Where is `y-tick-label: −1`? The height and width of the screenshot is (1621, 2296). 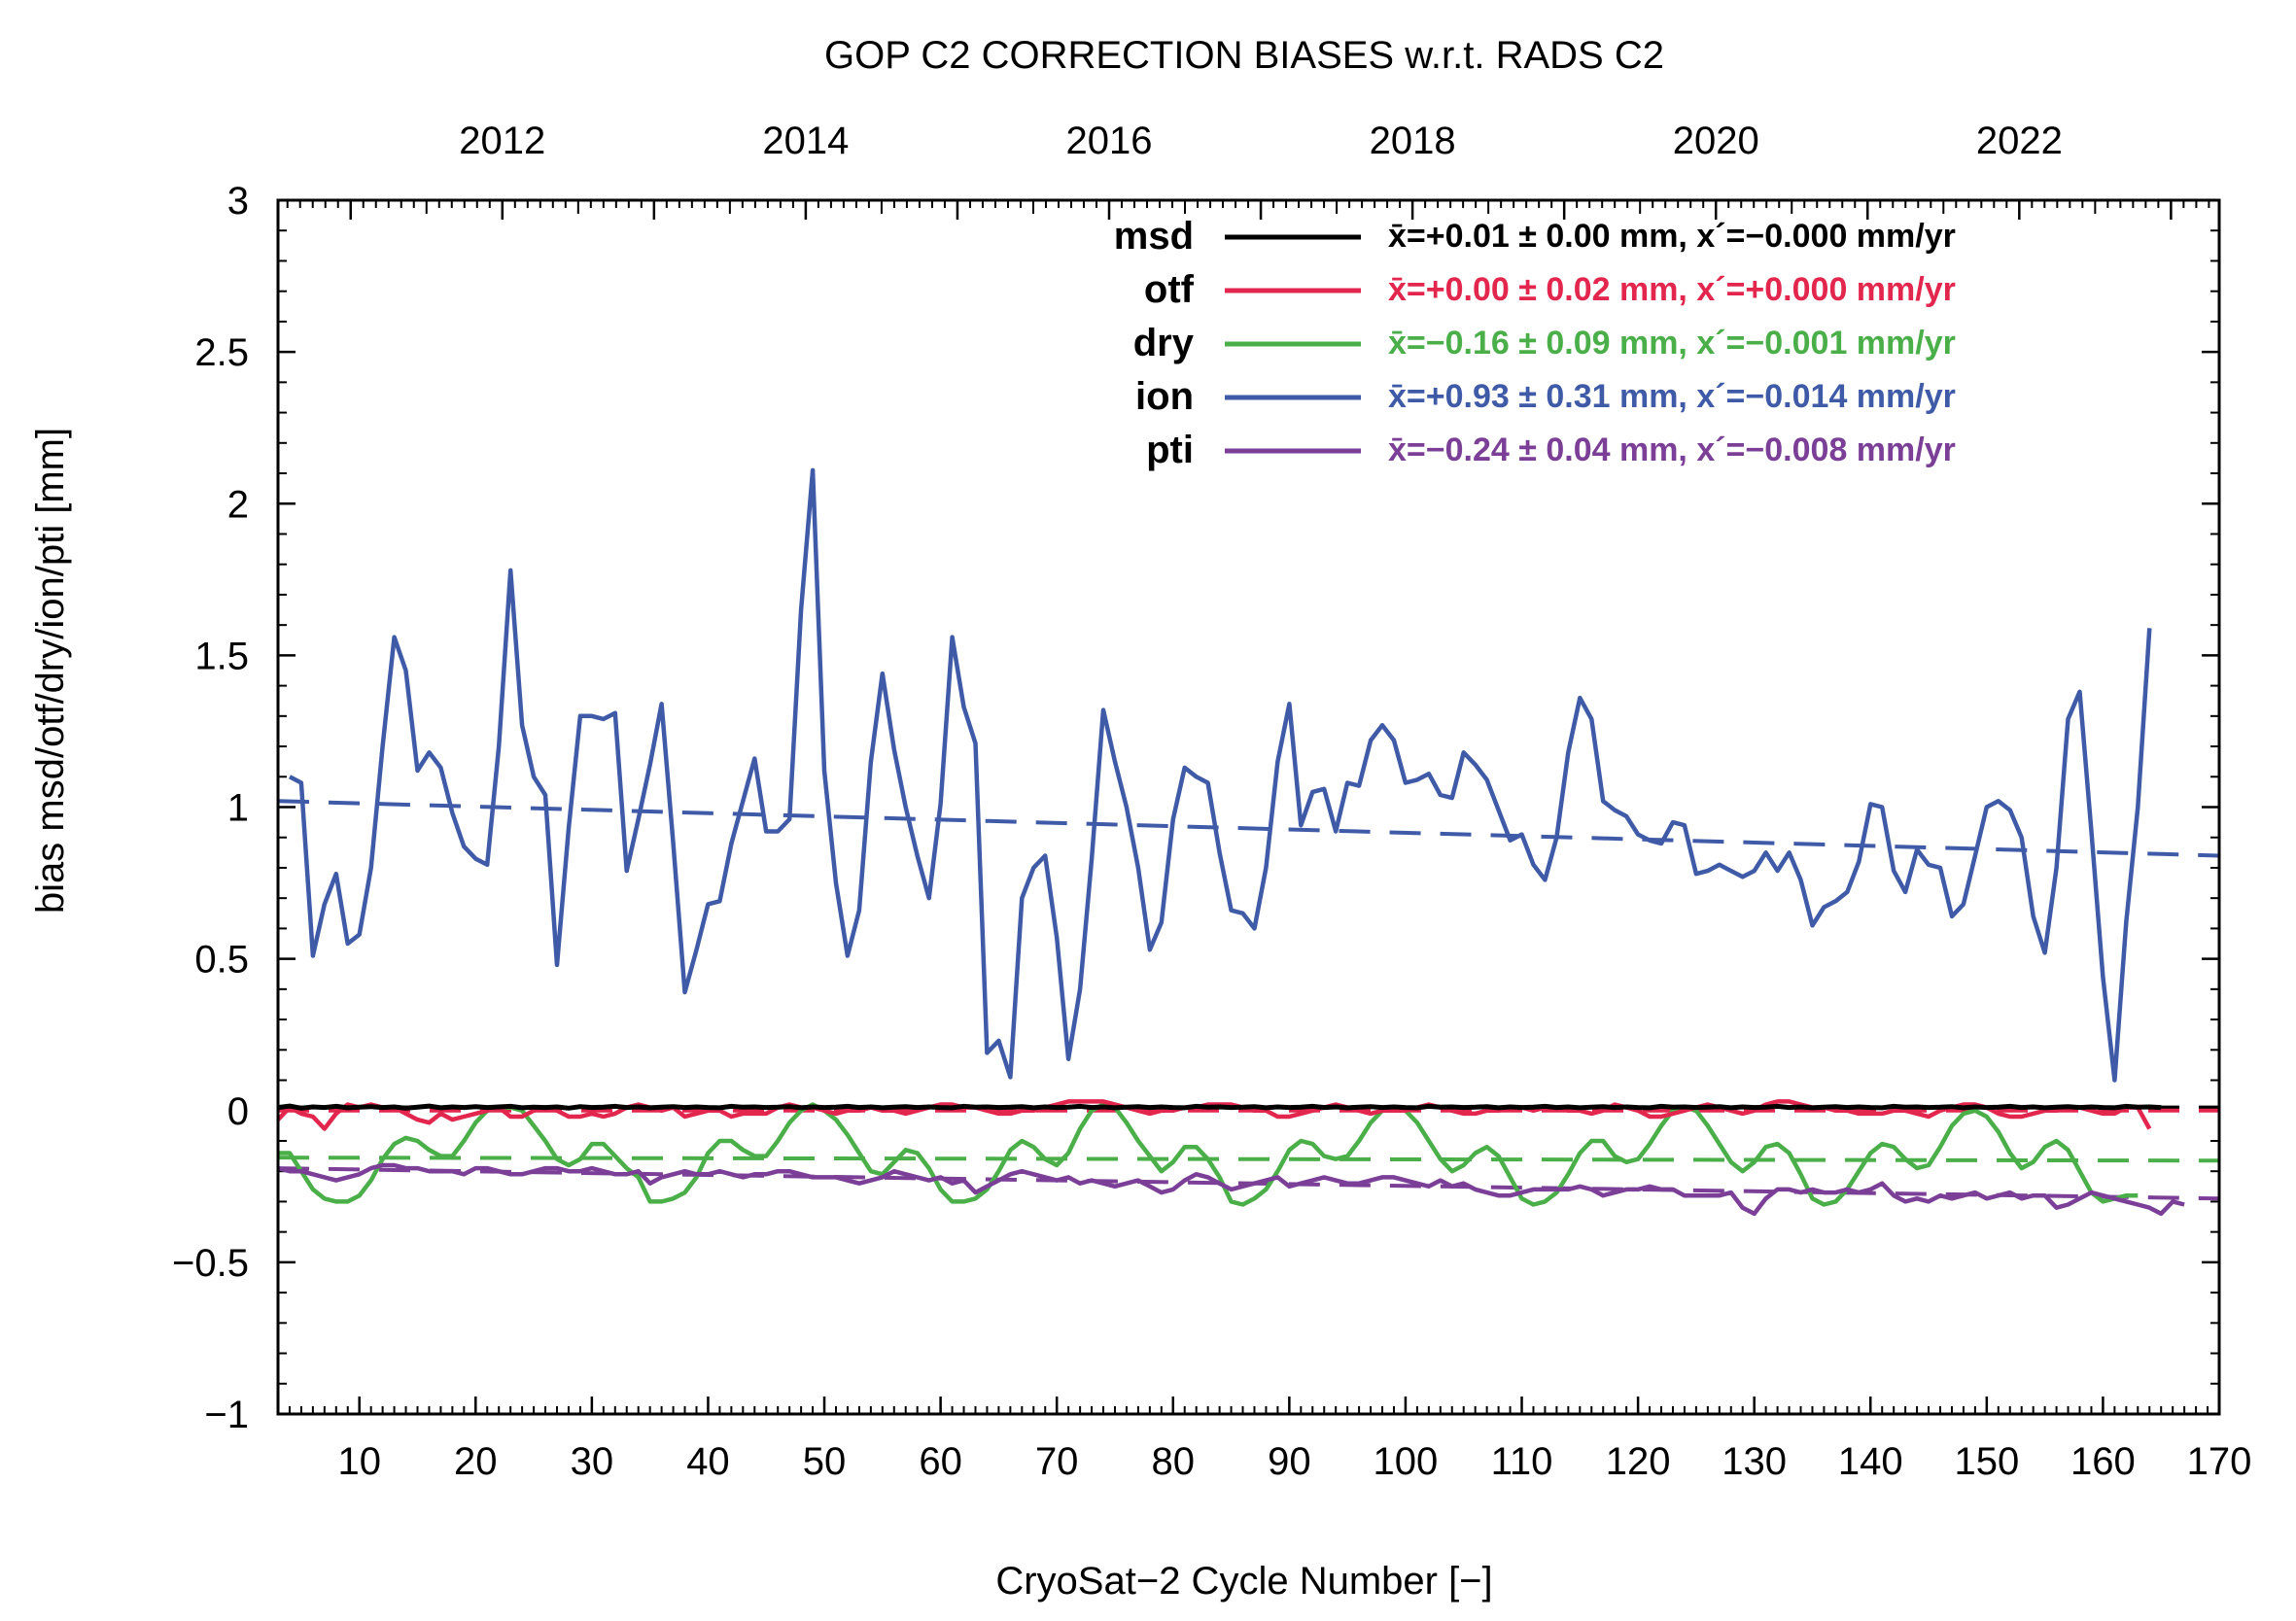 y-tick-label: −1 is located at coordinates (226, 1415).